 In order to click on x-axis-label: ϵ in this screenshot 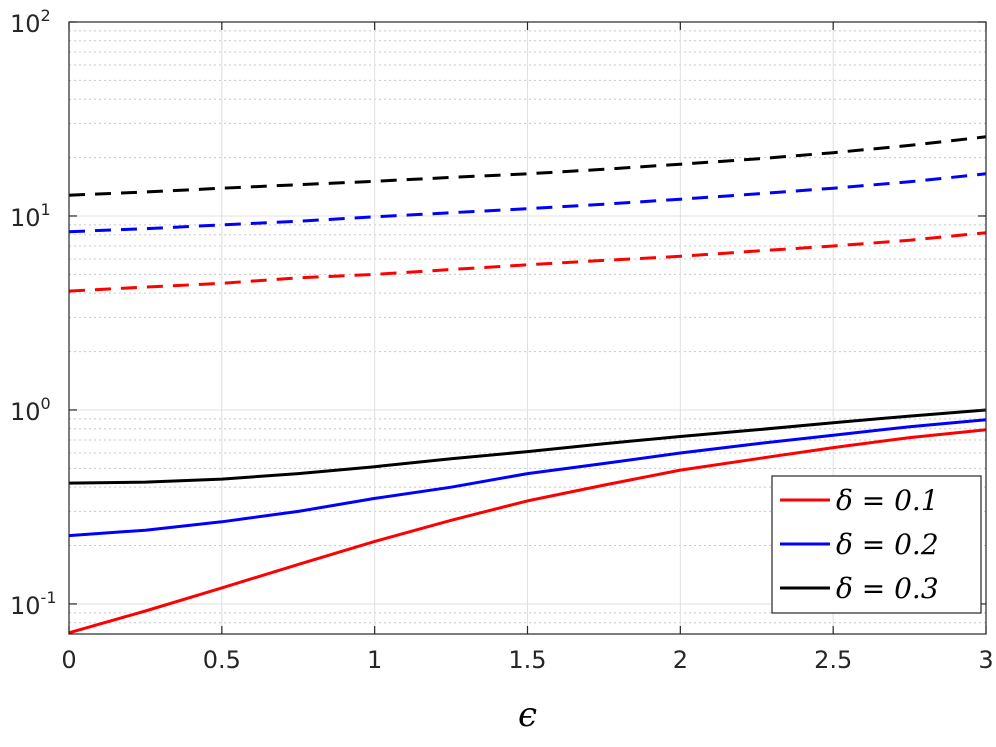, I will do `click(527, 715)`.